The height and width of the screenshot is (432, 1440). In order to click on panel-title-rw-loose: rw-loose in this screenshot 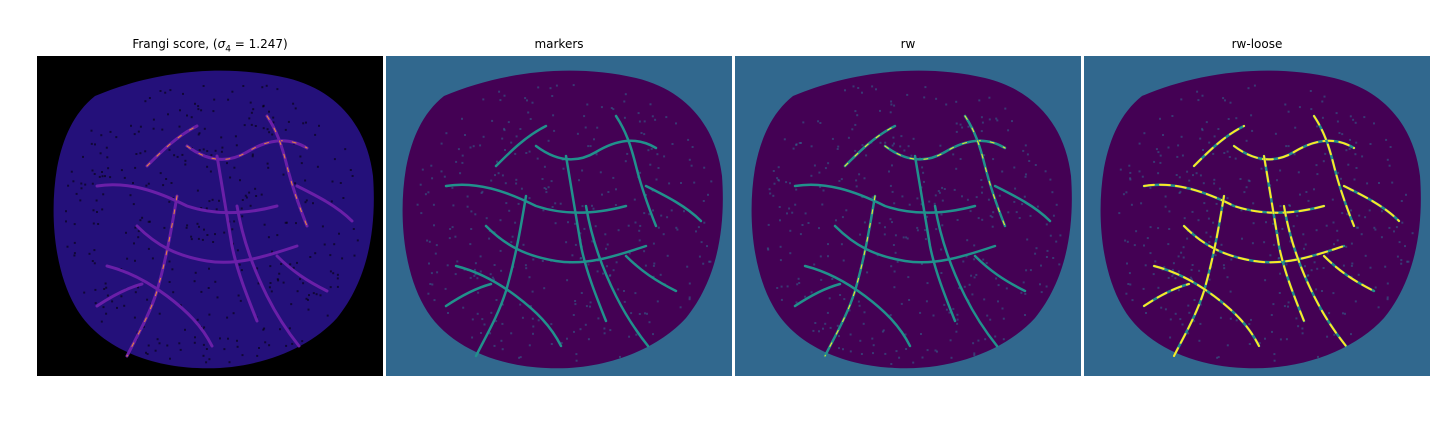, I will do `click(1257, 44)`.